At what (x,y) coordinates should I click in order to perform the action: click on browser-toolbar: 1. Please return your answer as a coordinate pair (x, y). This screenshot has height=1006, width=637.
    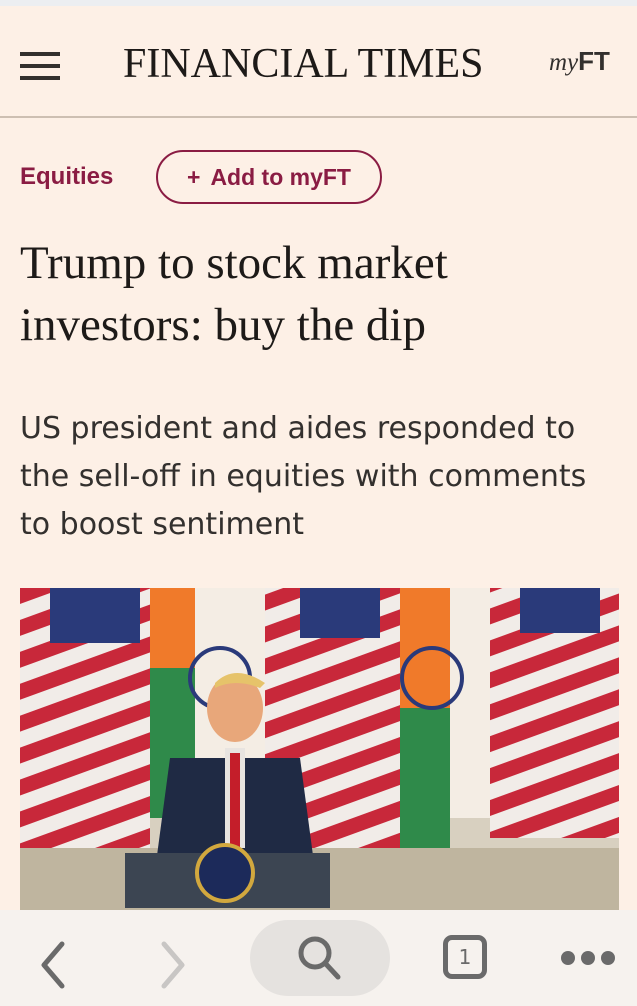
    Looking at the image, I should click on (318, 958).